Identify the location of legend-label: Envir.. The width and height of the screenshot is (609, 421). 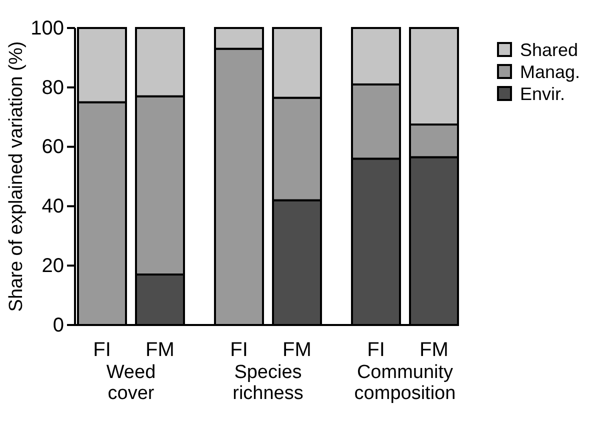
(543, 94).